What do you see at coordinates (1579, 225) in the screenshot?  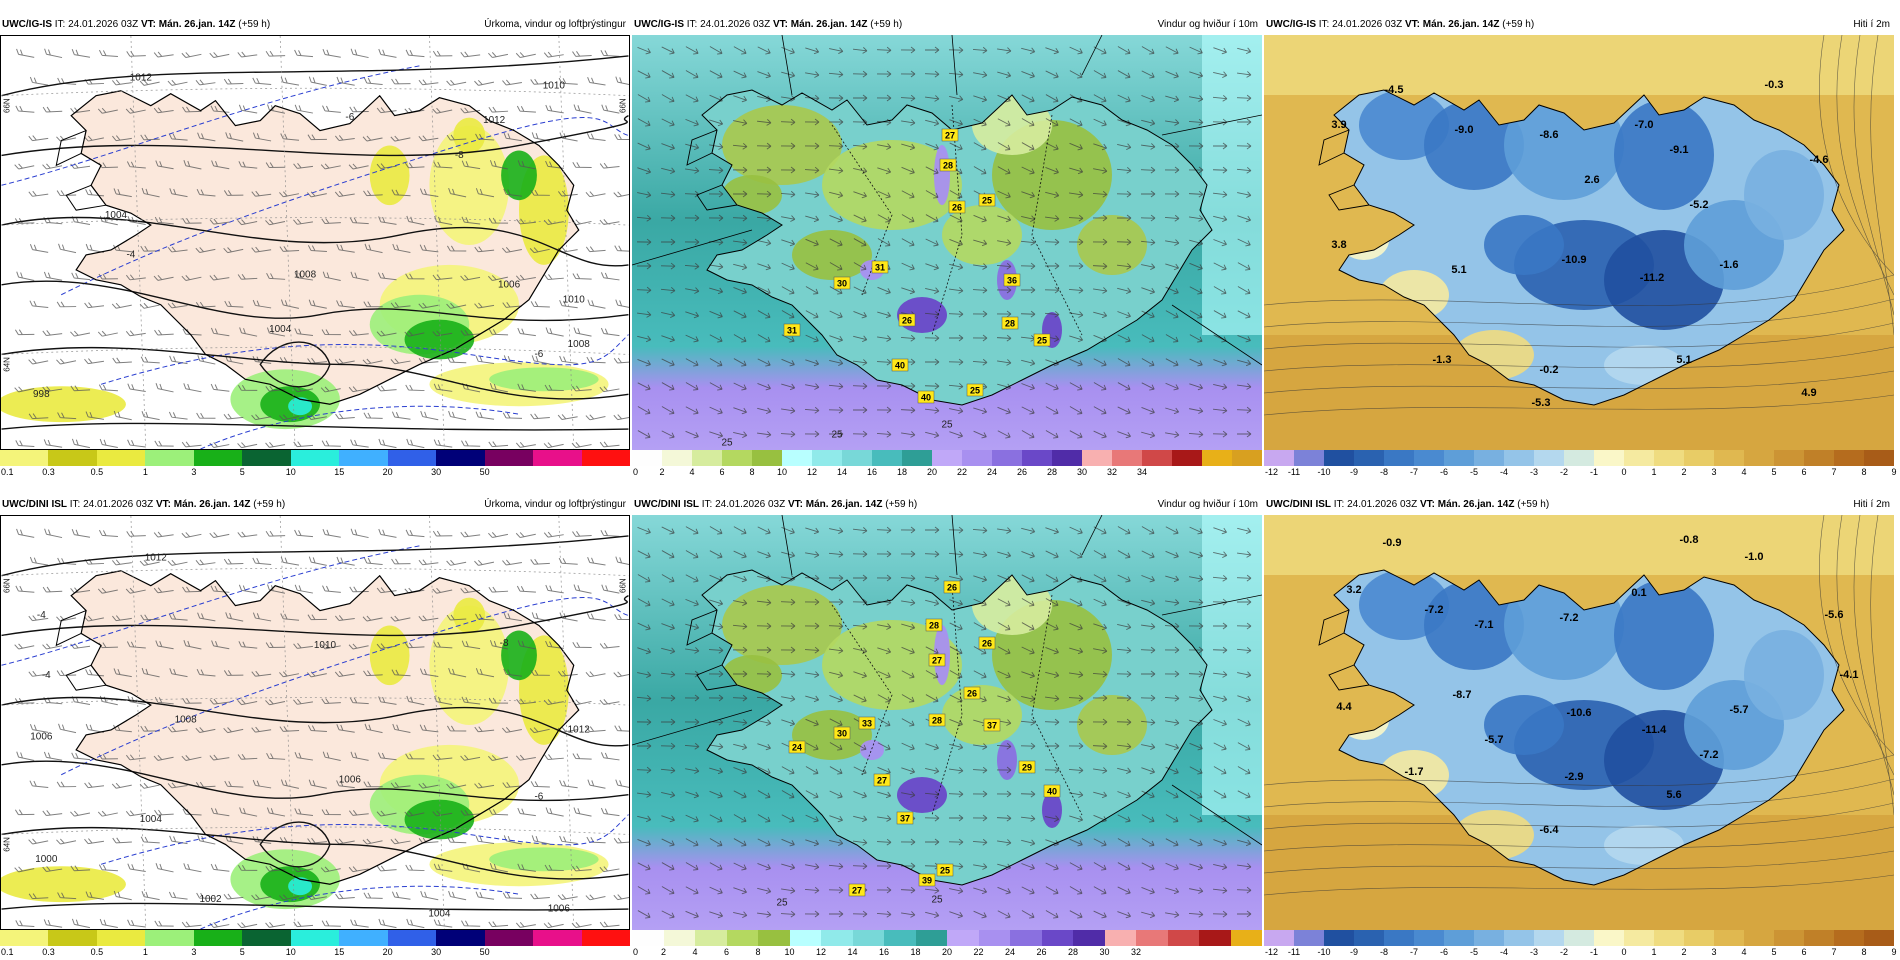 I see `isotherms` at bounding box center [1579, 225].